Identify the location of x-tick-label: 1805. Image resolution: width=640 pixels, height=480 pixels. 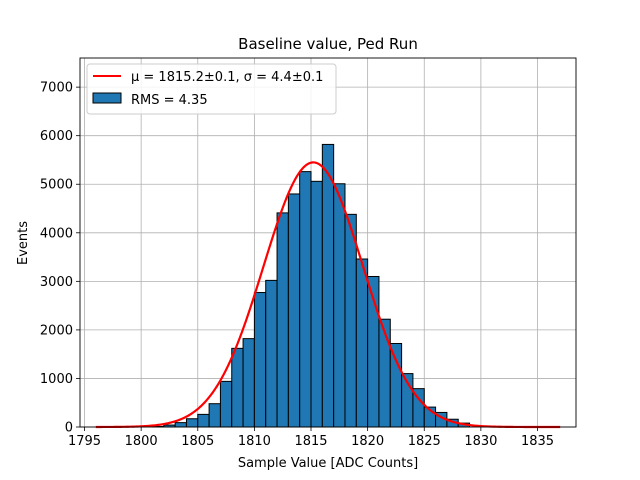
(197, 441).